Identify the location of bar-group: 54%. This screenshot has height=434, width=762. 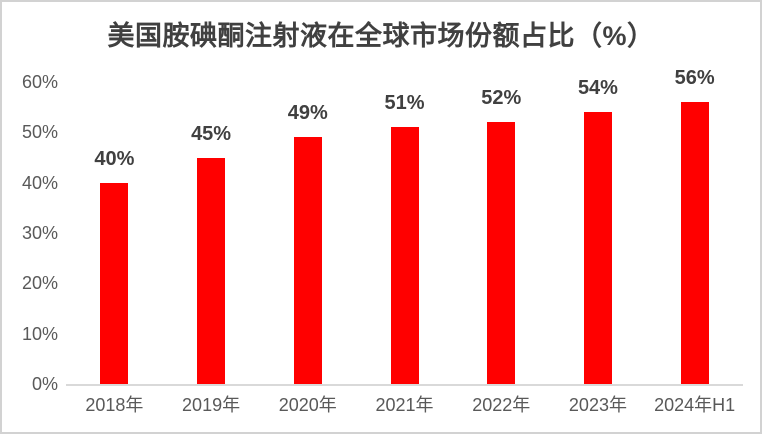
(598, 230).